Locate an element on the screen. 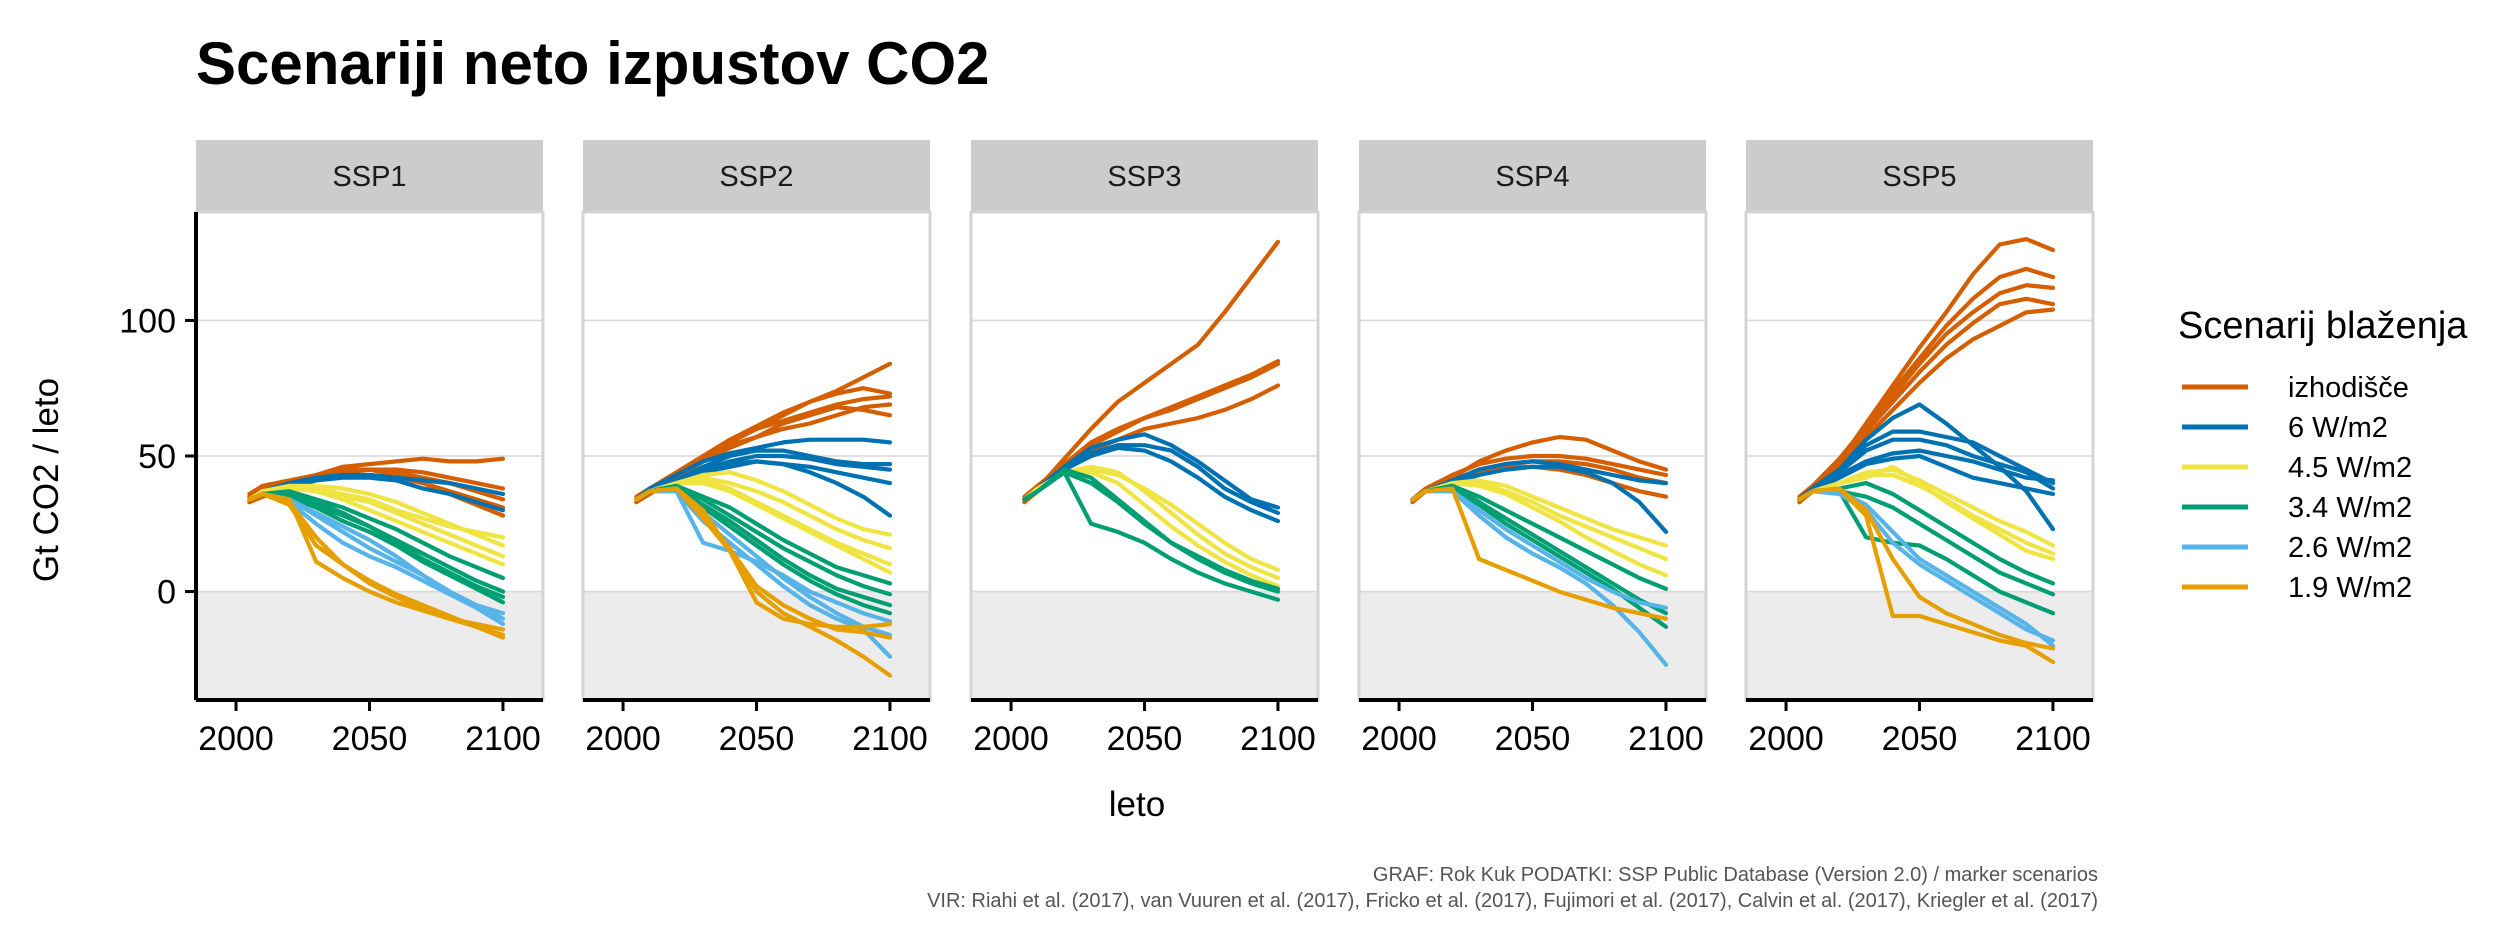  panel-ssp2: SSP2 2000 2050 2100 is located at coordinates (756, 449).